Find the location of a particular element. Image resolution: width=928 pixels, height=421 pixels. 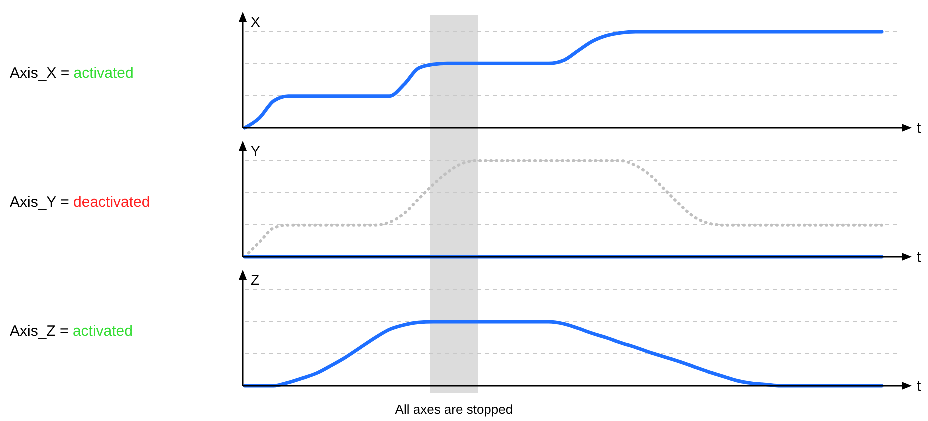

text: Axis_Z = is located at coordinates (40, 331).